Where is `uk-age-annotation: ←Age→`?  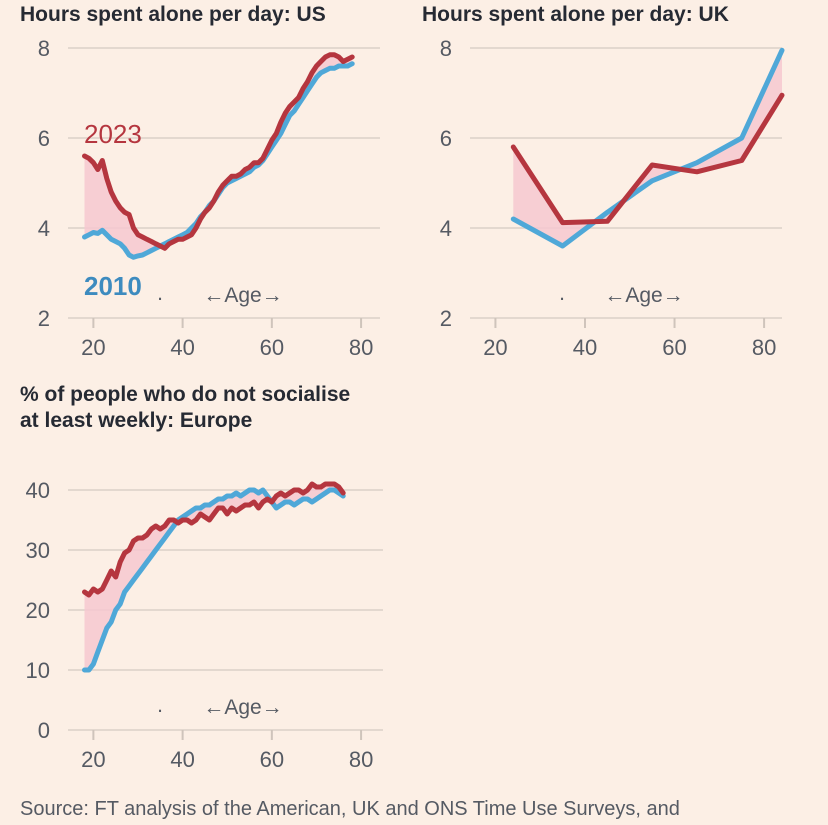 uk-age-annotation: ←Age→ is located at coordinates (643, 295).